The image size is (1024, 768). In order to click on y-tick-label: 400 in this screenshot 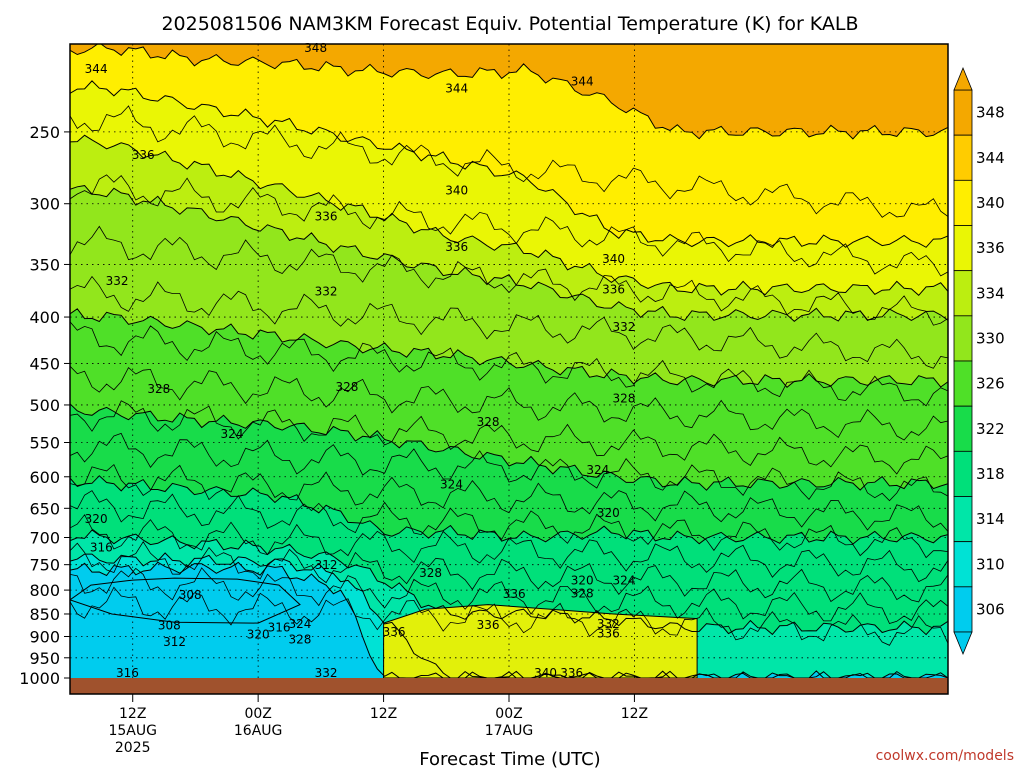, I will do `click(44, 317)`.